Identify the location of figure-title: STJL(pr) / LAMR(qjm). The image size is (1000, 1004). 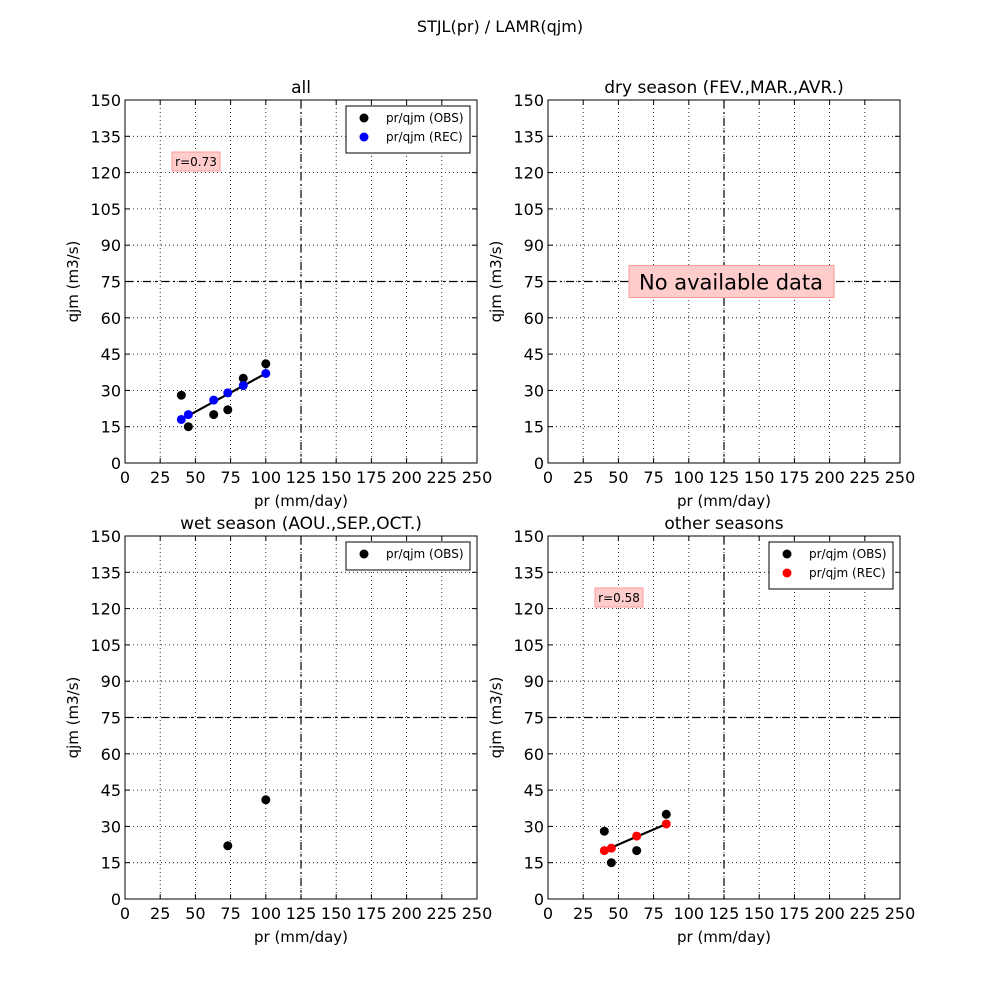
(500, 26).